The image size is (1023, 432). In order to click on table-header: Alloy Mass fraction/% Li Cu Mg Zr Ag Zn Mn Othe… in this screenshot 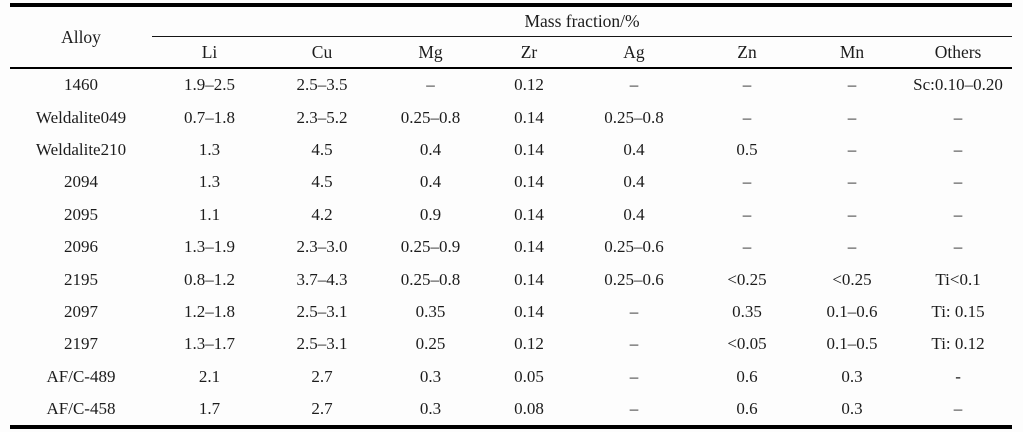, I will do `click(511, 37)`.